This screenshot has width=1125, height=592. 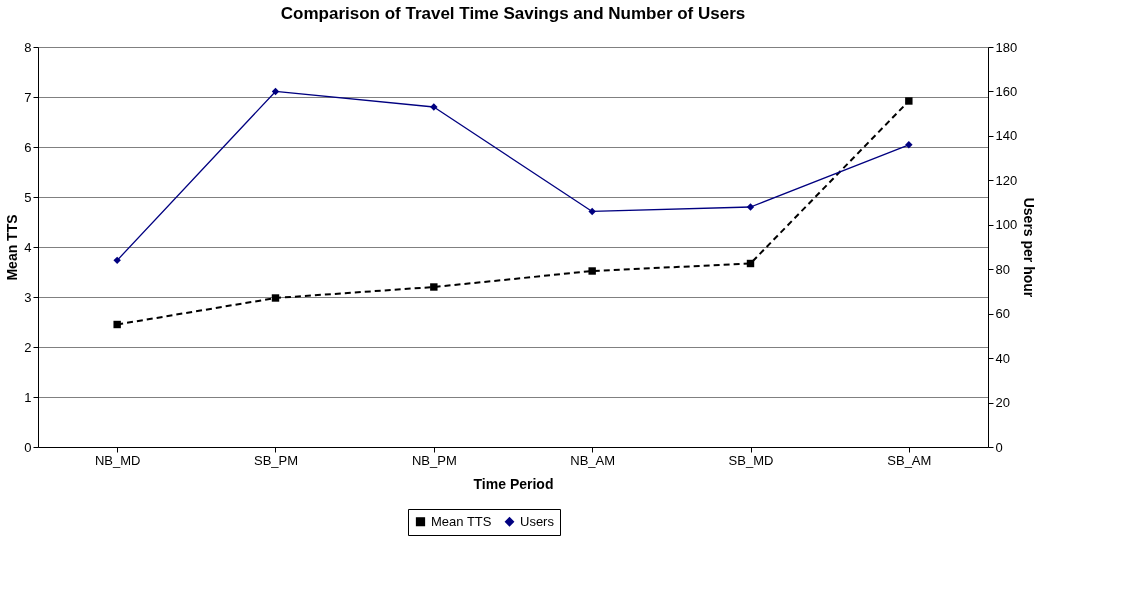 I want to click on y-tick-label: 0, so click(x=28, y=447).